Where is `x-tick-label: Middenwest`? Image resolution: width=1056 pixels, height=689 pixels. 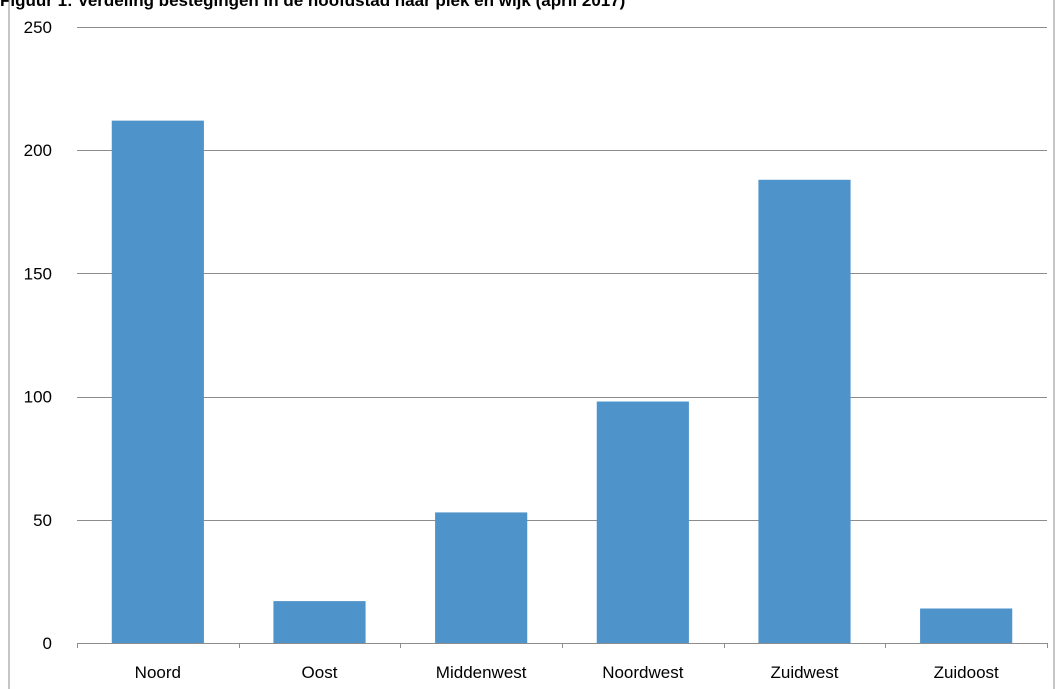 x-tick-label: Middenwest is located at coordinates (481, 672).